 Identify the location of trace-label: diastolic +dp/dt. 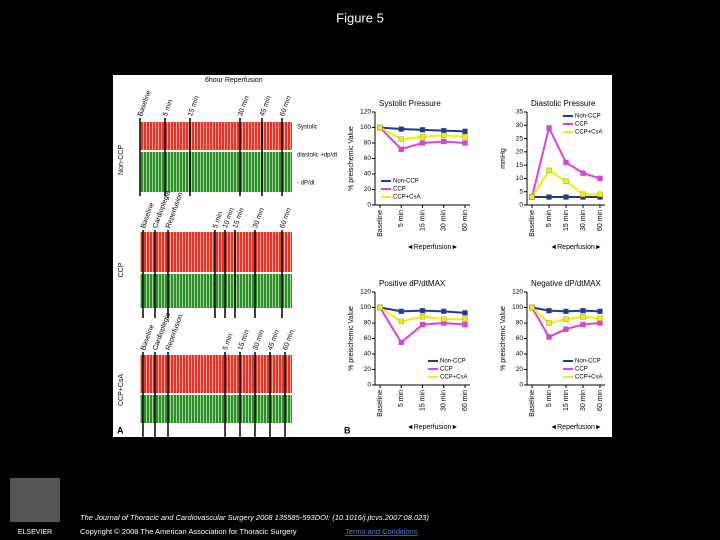
(317, 156).